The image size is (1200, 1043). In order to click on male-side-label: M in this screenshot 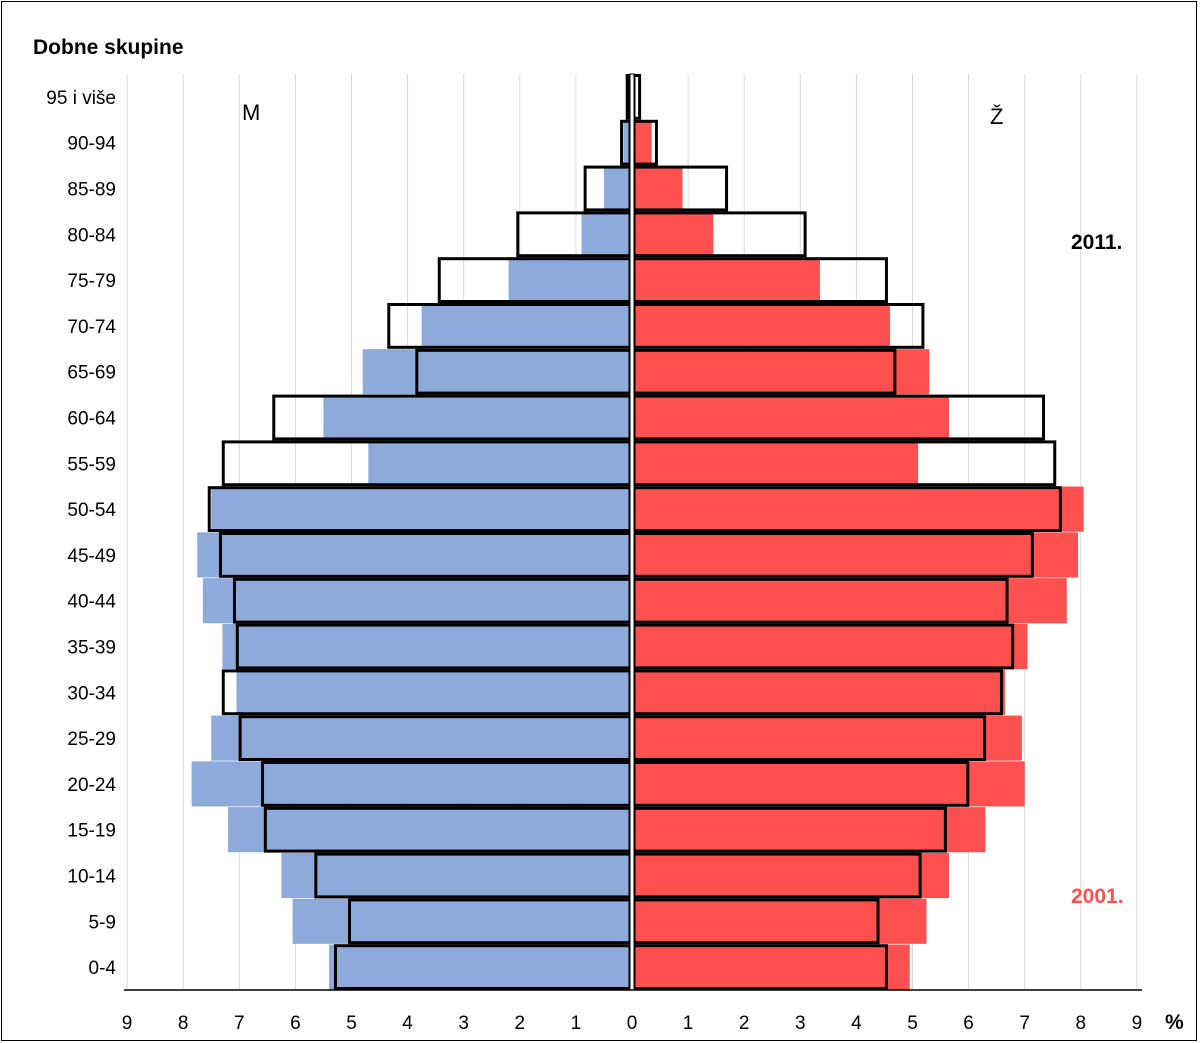, I will do `click(251, 112)`.